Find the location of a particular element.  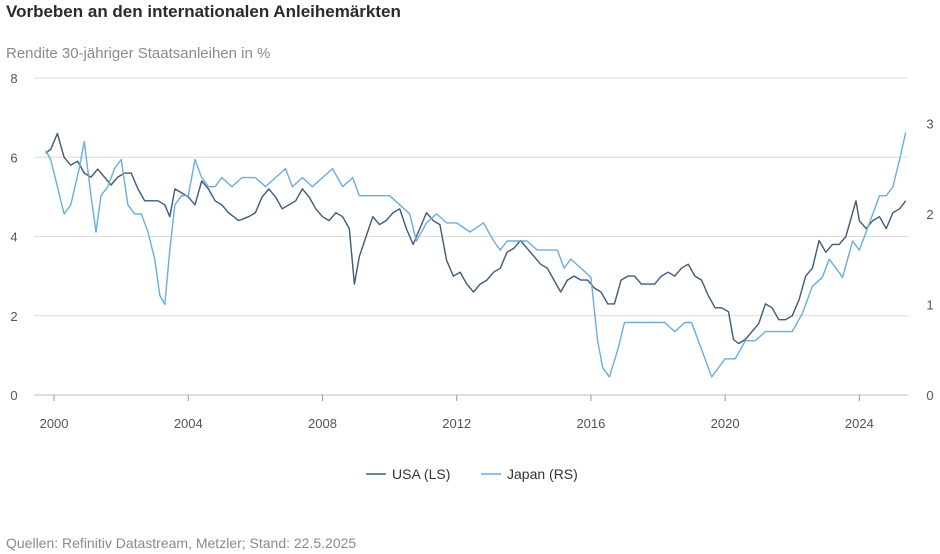

legend-label-0: USA (LS) is located at coordinates (421, 474).